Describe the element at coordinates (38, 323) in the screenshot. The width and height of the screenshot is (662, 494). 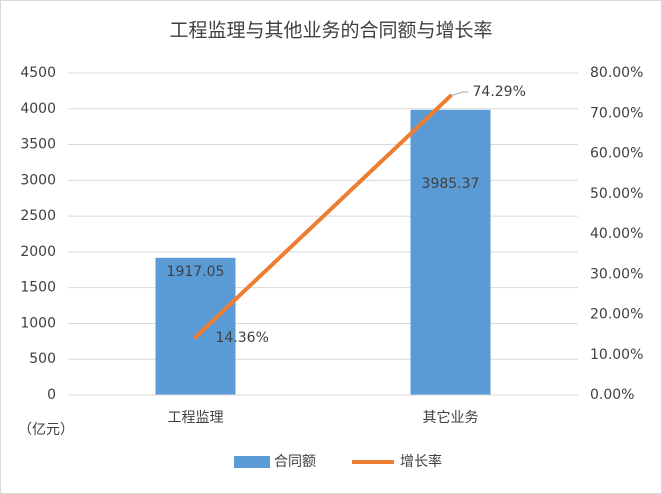
I see `y-tick-label: 1000` at that location.